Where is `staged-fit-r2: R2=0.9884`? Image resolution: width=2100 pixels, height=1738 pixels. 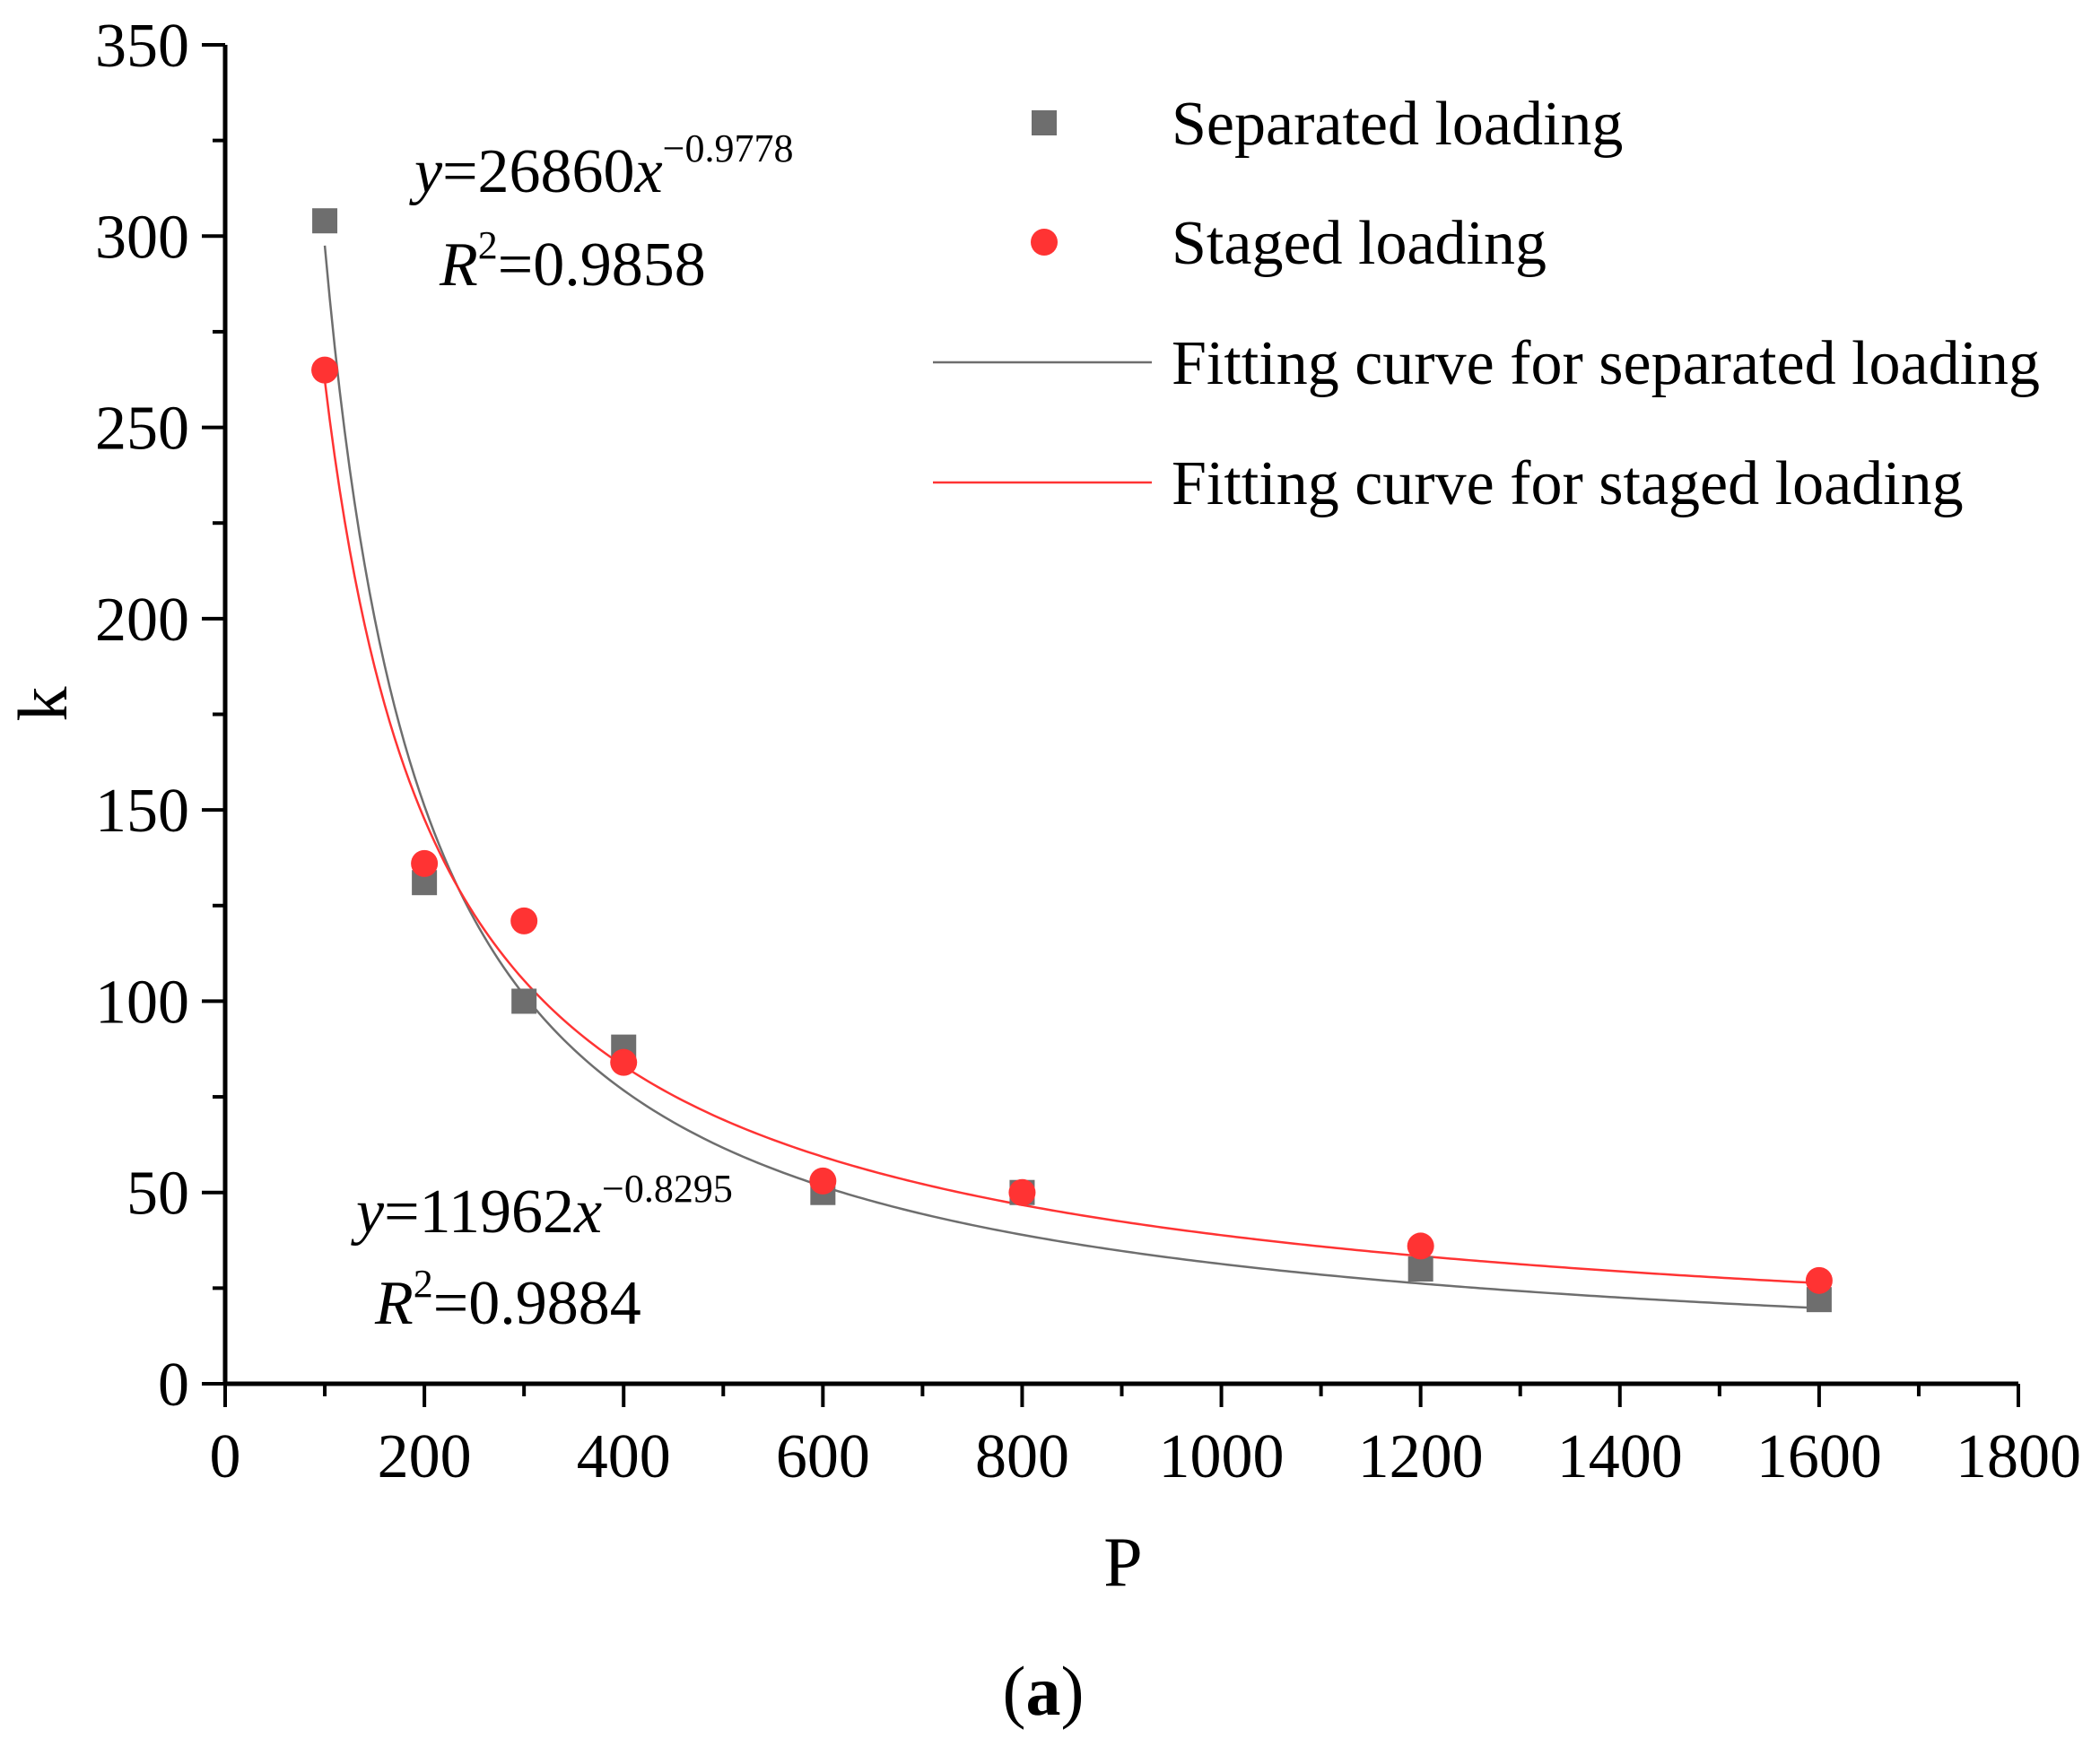 staged-fit-r2: R2=0.9884 is located at coordinates (508, 1300).